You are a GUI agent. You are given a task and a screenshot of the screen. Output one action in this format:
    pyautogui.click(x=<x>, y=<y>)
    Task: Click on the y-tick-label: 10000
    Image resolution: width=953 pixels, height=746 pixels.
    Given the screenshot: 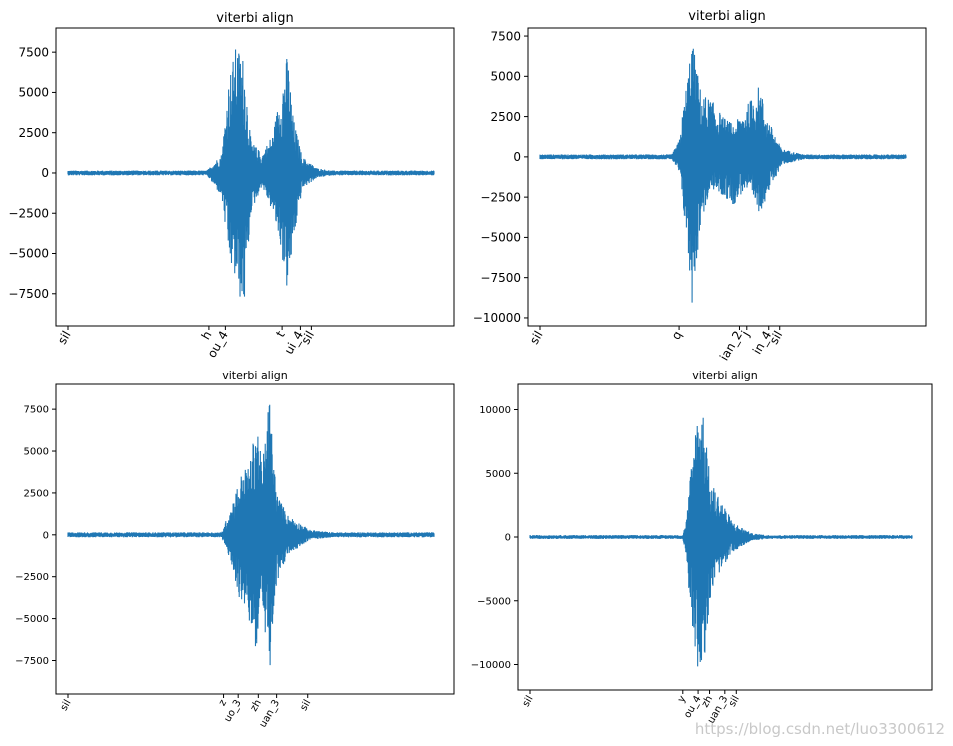 What is the action you would take?
    pyautogui.click(x=495, y=410)
    